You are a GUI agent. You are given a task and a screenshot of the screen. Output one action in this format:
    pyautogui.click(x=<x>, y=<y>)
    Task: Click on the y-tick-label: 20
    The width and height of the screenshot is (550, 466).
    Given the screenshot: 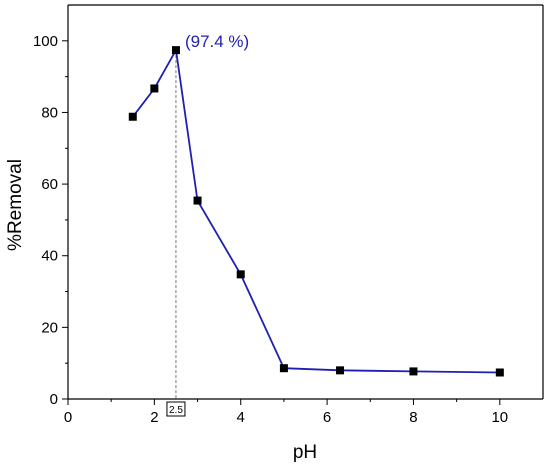 What is the action you would take?
    pyautogui.click(x=49, y=327)
    